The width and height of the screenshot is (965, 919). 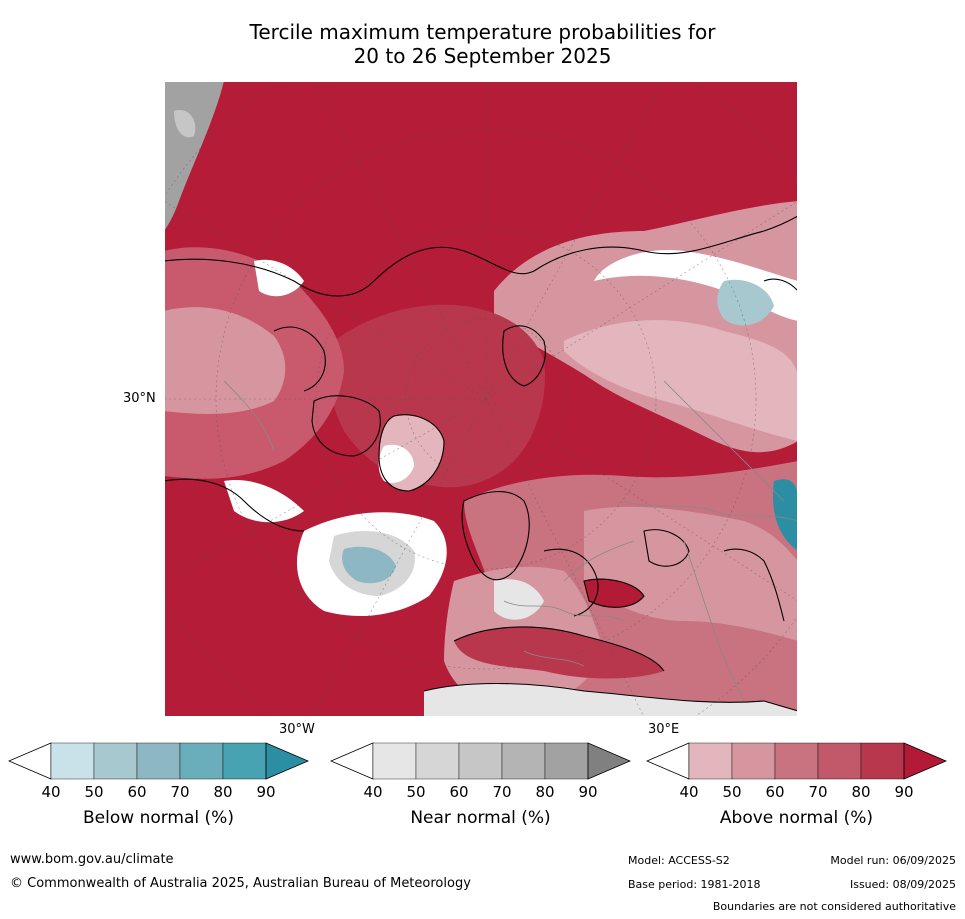 I want to click on colorbar-near-normal: 40 50 60 70 80 90 Near normal (%), so click(x=480, y=789).